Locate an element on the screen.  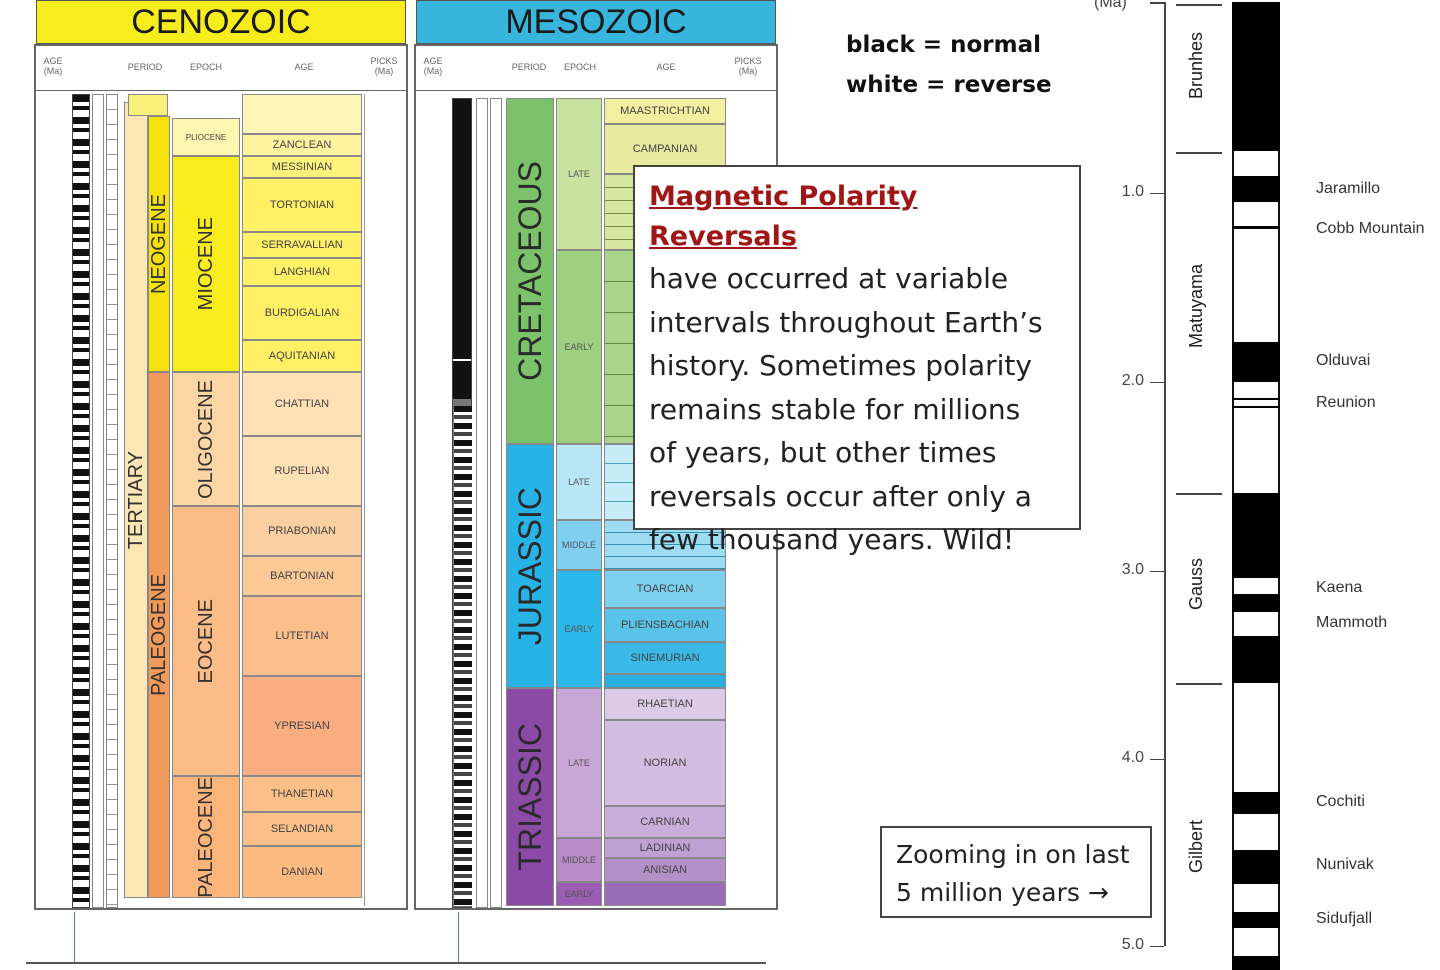
cretaceous-period: CRETACEOUS is located at coordinates (530, 271).